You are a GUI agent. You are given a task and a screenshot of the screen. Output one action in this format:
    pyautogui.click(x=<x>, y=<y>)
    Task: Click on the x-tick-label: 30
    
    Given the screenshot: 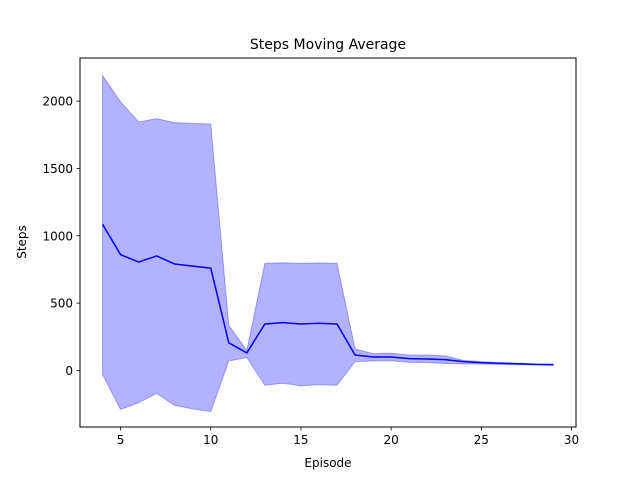 What is the action you would take?
    pyautogui.click(x=571, y=440)
    